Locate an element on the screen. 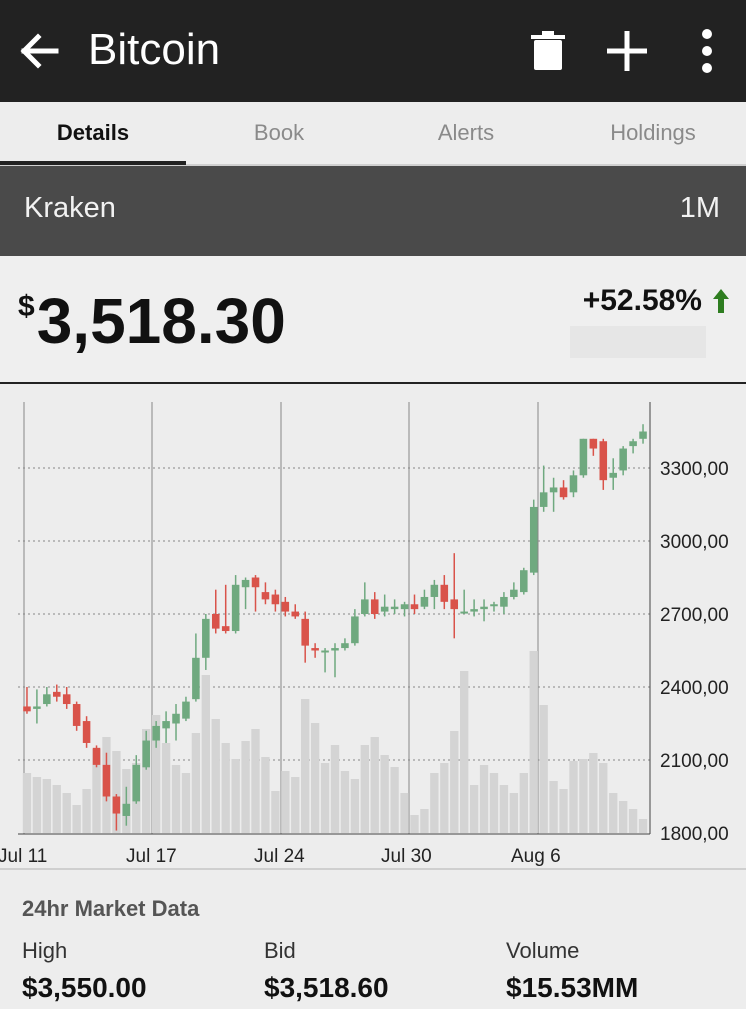  tab-book: Book is located at coordinates (279, 132).